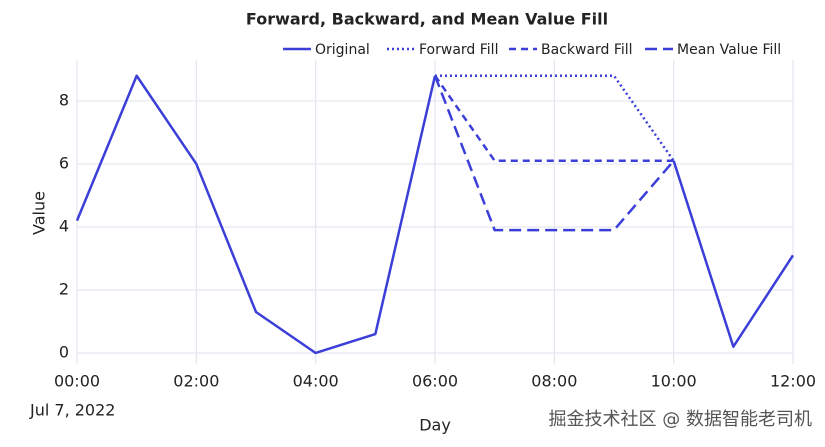  Describe the element at coordinates (587, 50) in the screenshot. I see `legend-label: Backward Fill` at that location.